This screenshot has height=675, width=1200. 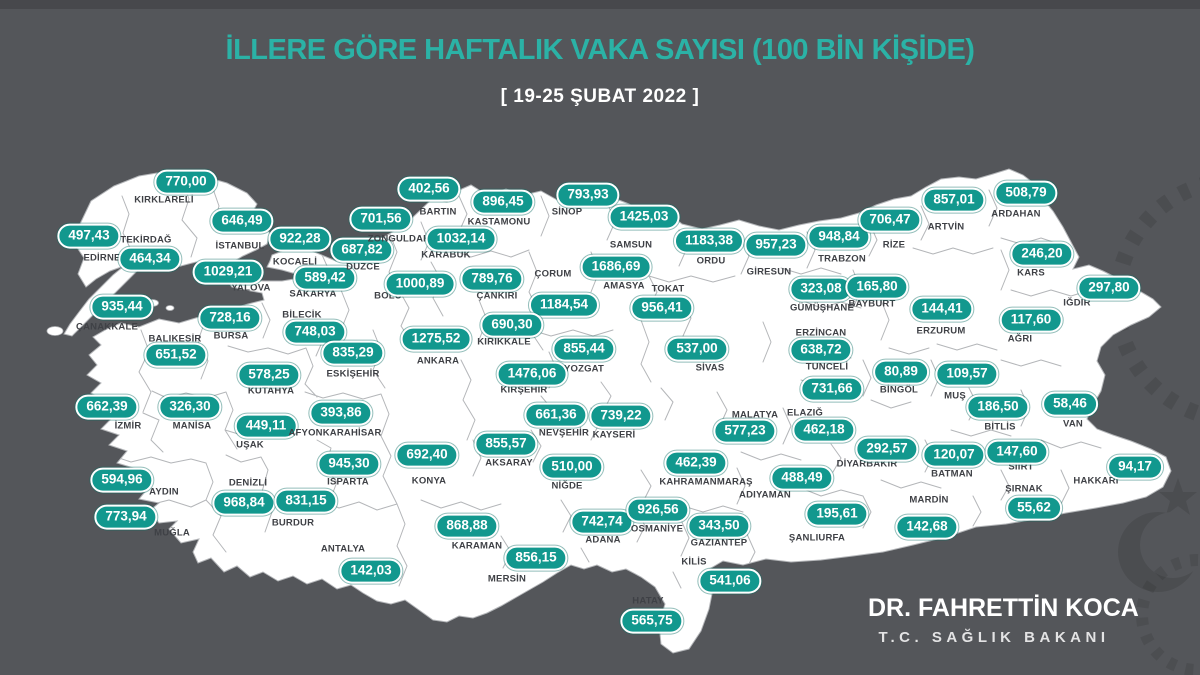 I want to click on province-value-badge: 701,56, so click(x=381, y=219).